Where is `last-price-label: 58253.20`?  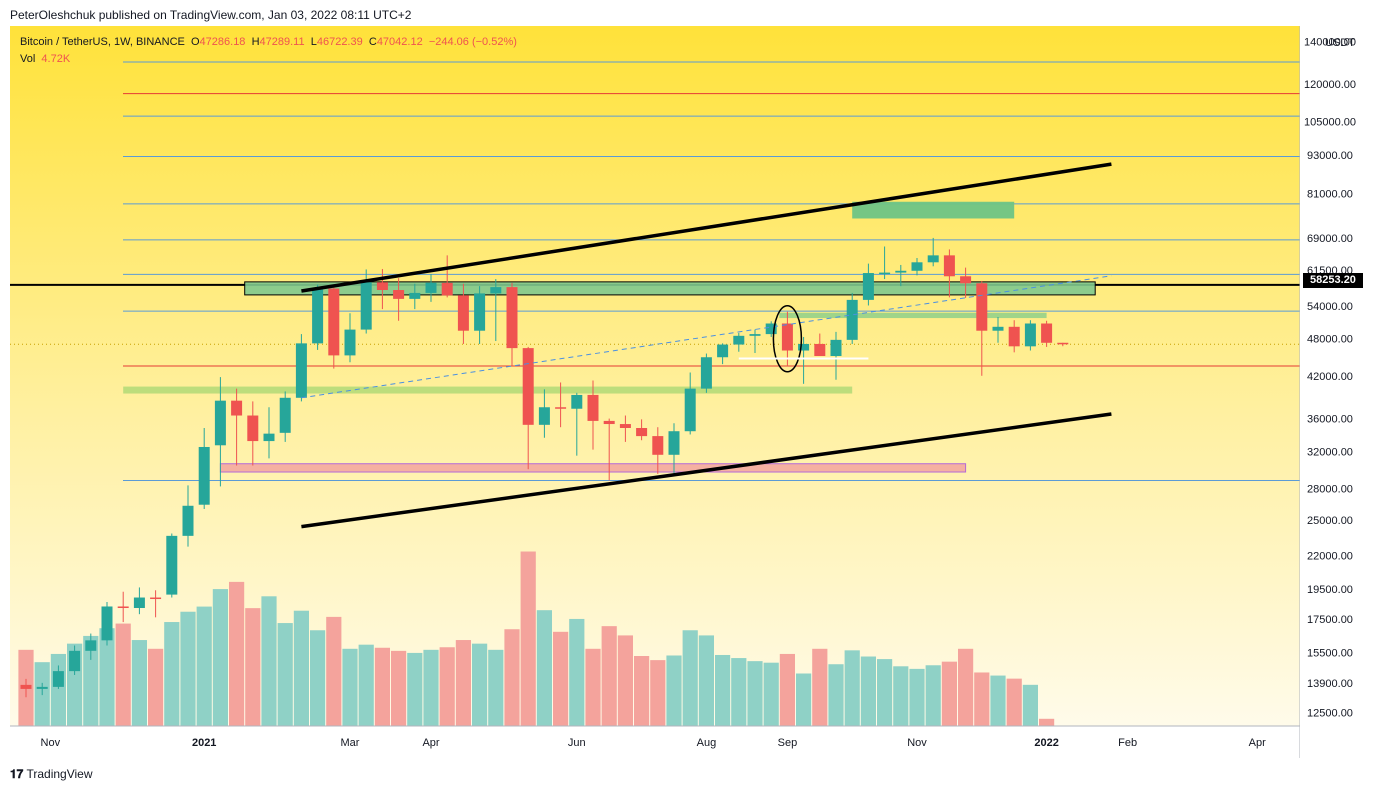 last-price-label: 58253.20 is located at coordinates (1333, 280).